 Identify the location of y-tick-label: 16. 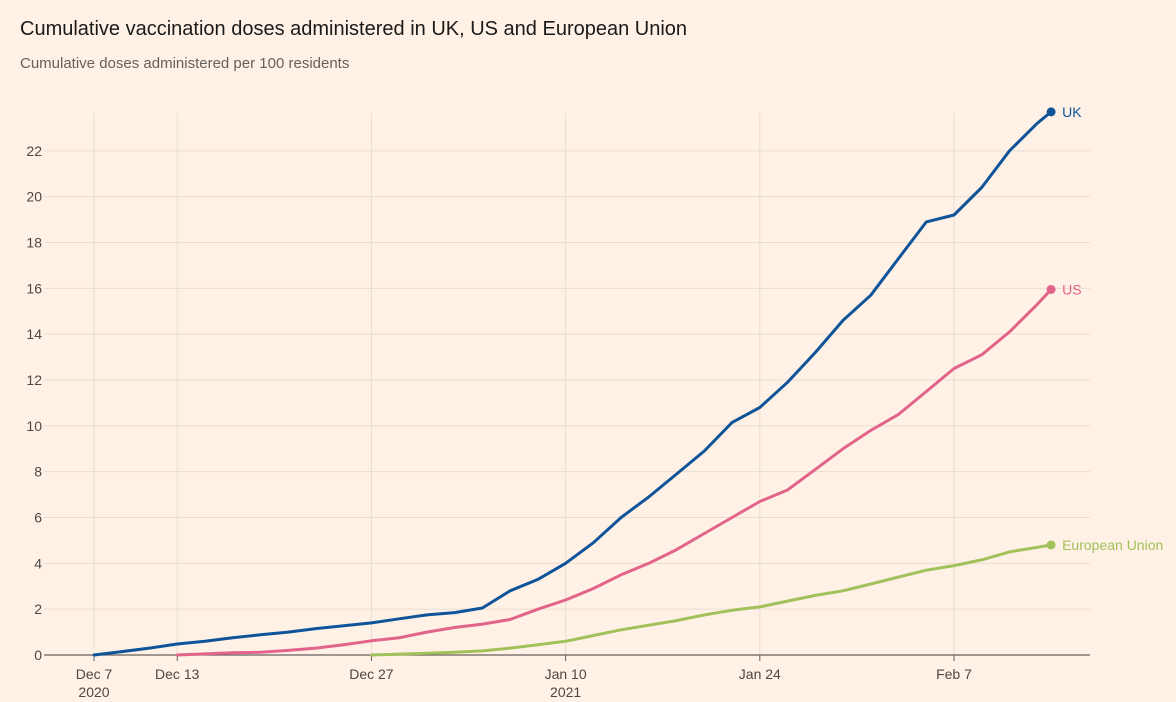
(34, 288).